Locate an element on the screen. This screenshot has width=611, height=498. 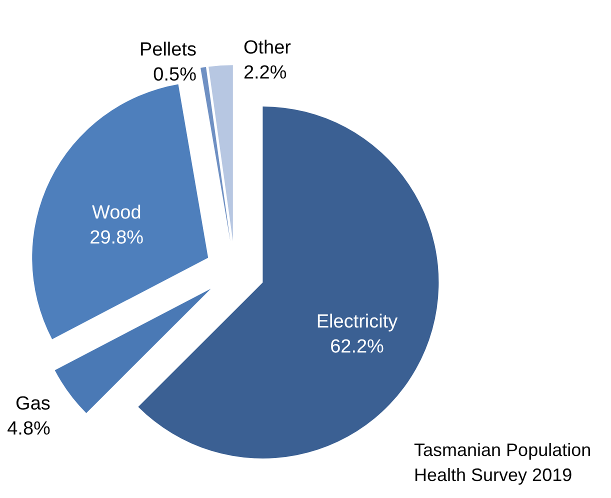
data-label: 29.8% is located at coordinates (117, 237).